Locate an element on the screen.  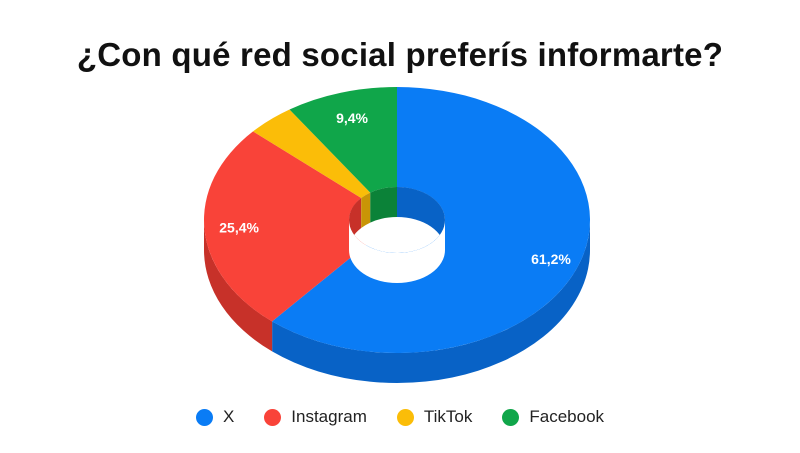
legend-item-facebook: Facebook is located at coordinates (553, 417).